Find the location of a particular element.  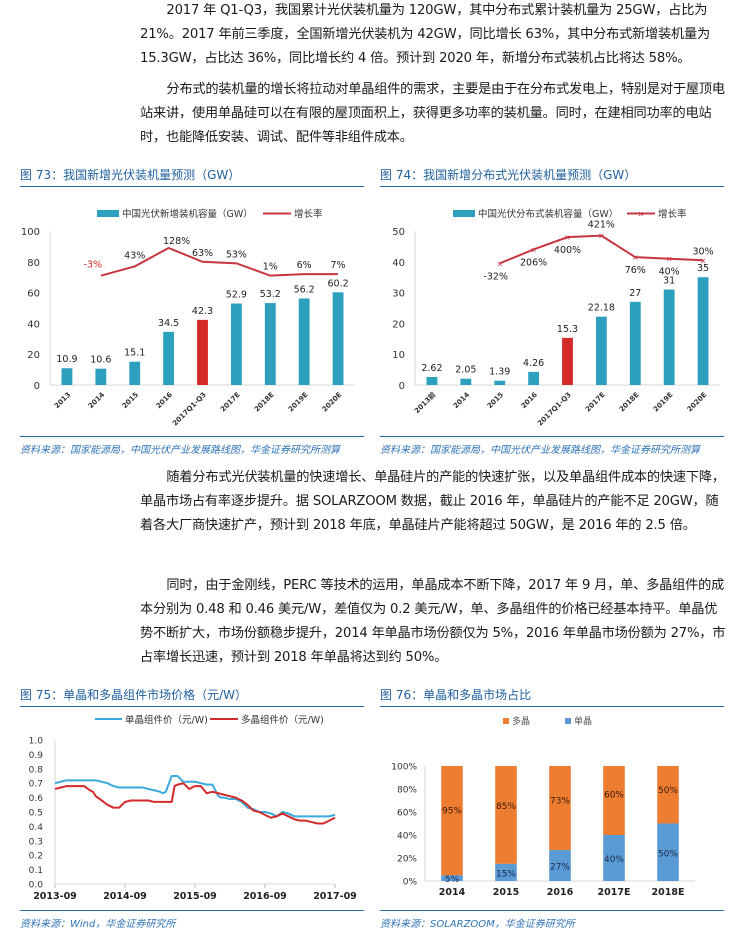

y-tick-label: 20 is located at coordinates (398, 324).